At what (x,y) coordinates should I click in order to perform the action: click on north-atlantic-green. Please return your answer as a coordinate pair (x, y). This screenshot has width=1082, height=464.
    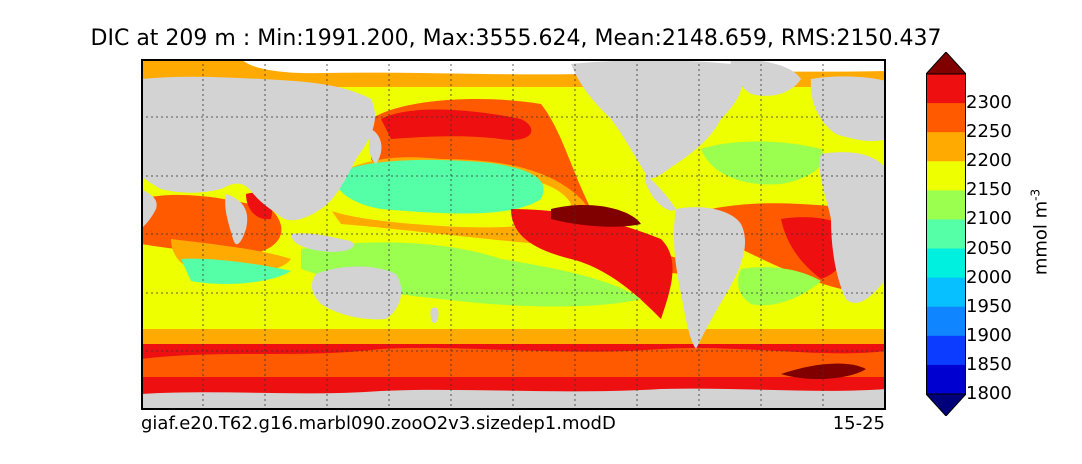
    Looking at the image, I should click on (762, 163).